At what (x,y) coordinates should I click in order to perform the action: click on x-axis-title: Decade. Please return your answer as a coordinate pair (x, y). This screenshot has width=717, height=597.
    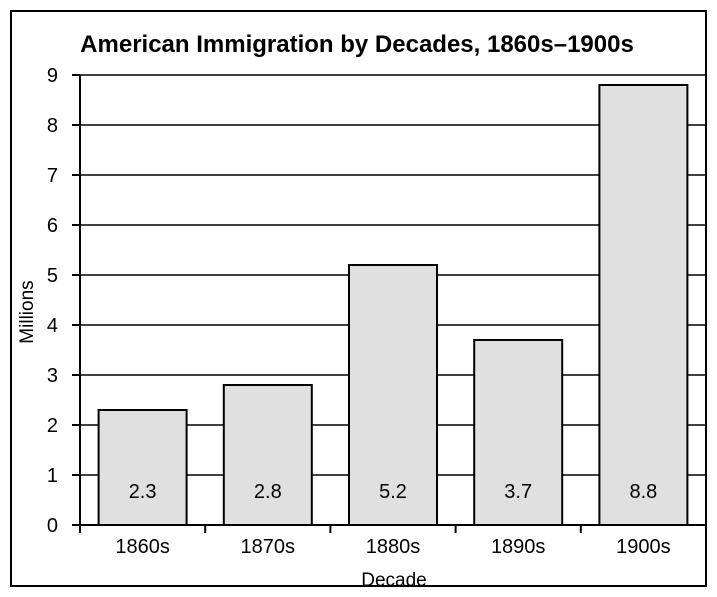
    Looking at the image, I should click on (394, 580).